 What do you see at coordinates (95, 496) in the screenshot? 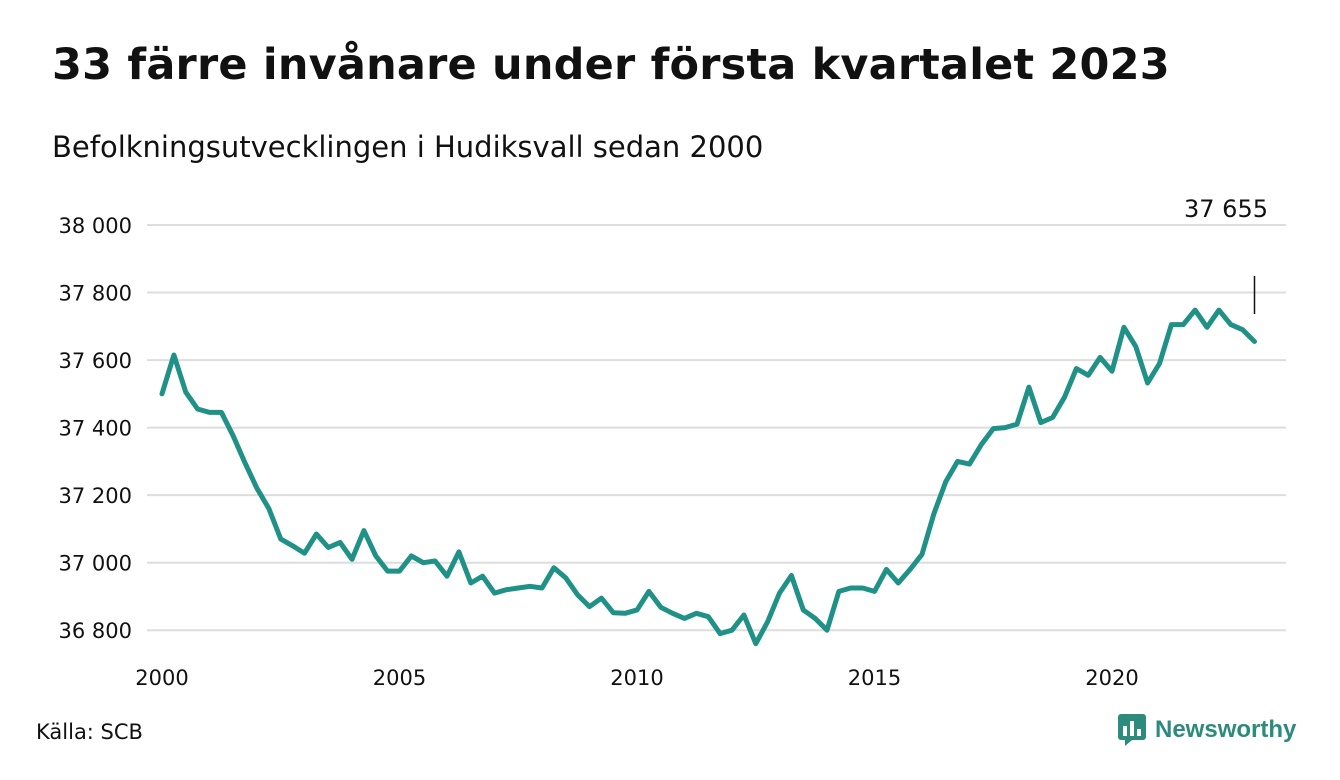
I see `y-tick-label: 37 200` at bounding box center [95, 496].